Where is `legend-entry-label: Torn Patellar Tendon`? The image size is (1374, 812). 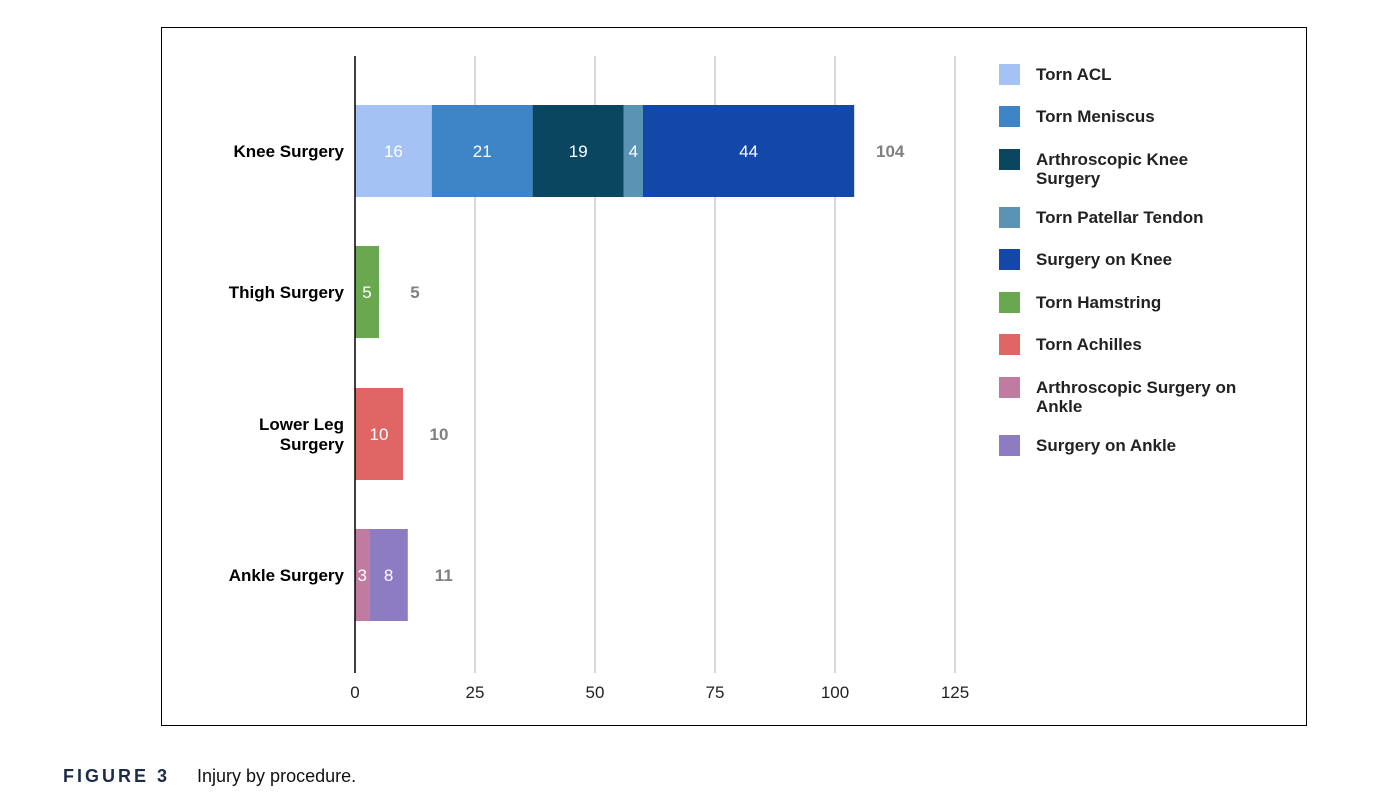
legend-entry-label: Torn Patellar Tendon is located at coordinates (1120, 217).